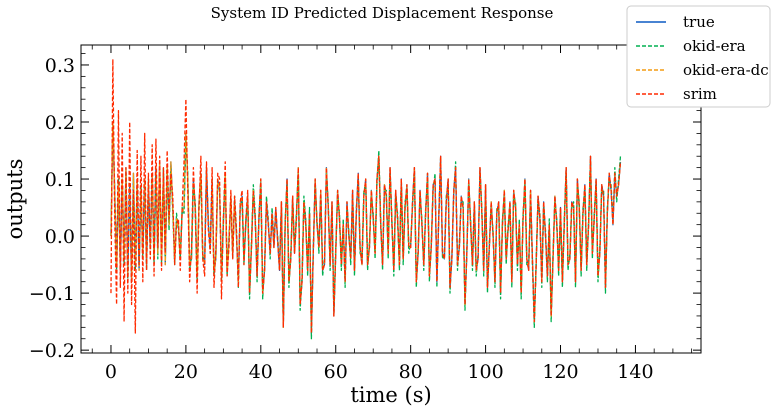  I want to click on x-tick-label: 40, so click(261, 372).